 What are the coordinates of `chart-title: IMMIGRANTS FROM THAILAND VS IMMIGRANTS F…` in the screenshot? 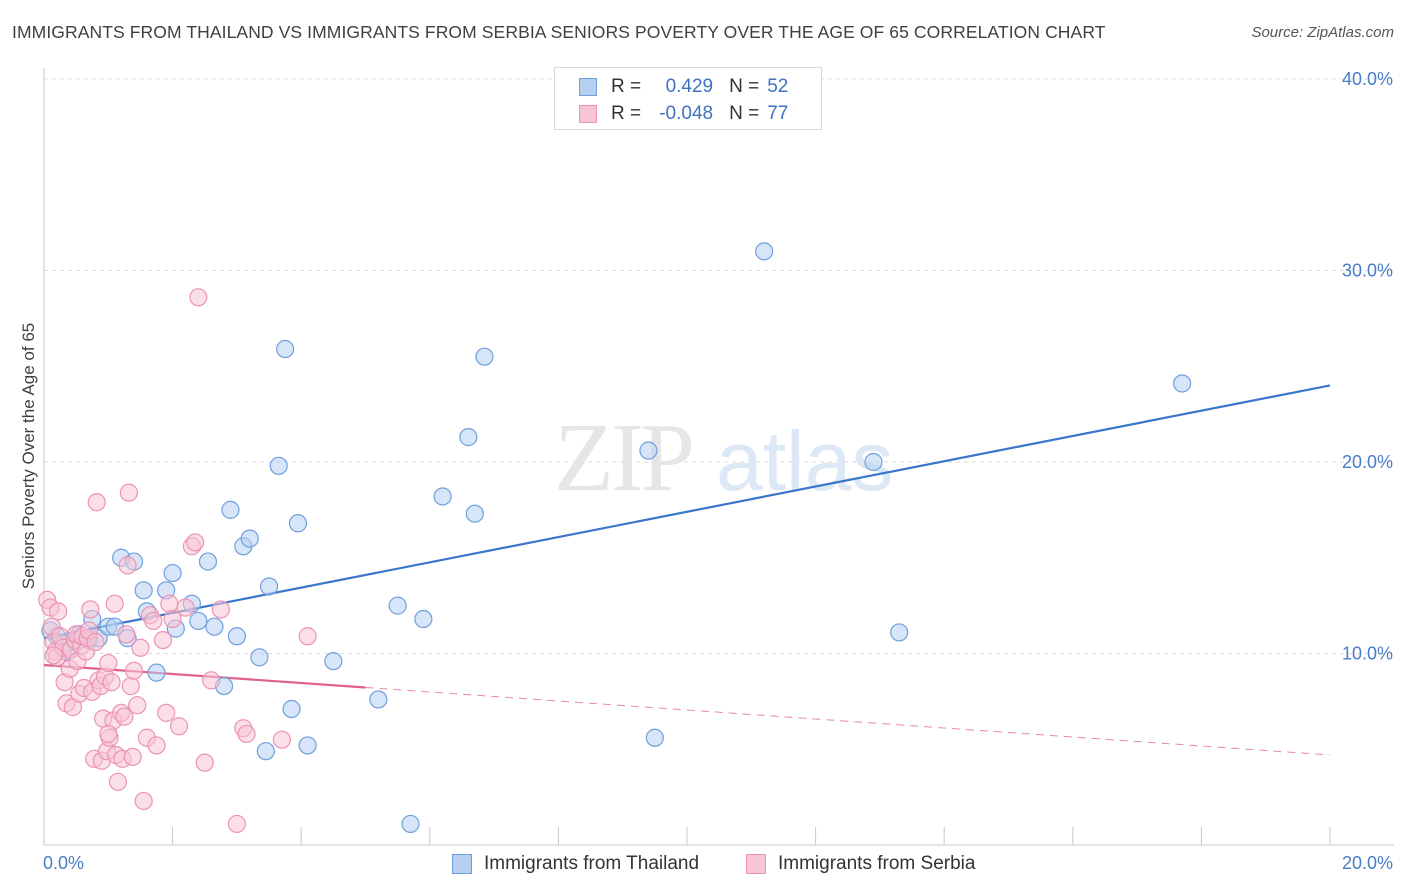 It's located at (559, 32).